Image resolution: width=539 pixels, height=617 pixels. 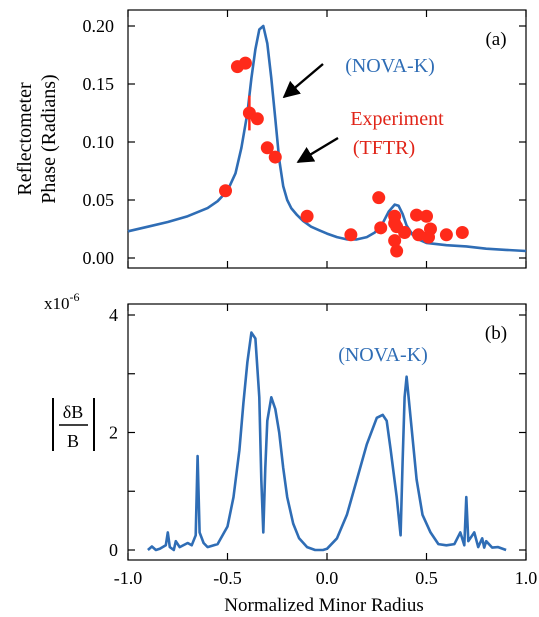 What do you see at coordinates (495, 39) in the screenshot?
I see `panel-a-label: (a)` at bounding box center [495, 39].